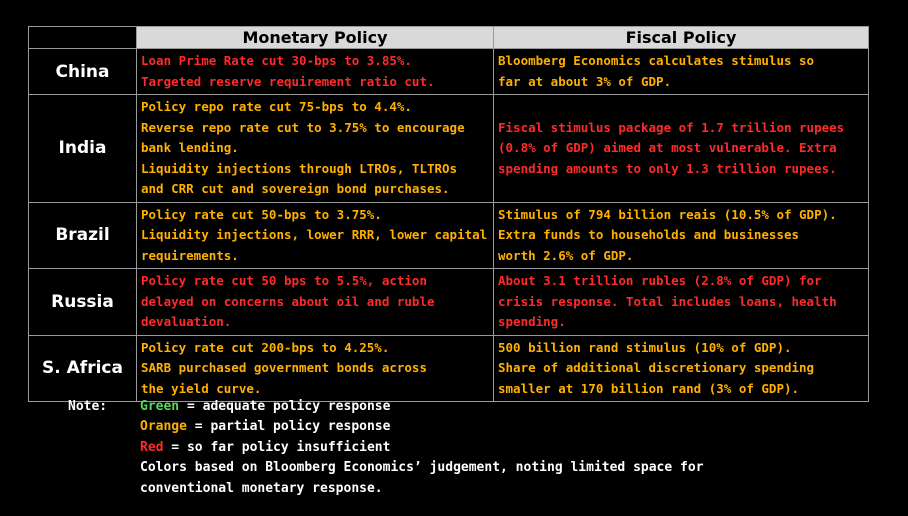 The image size is (908, 516). Describe the element at coordinates (261, 214) in the screenshot. I see `monetary-policy-text-line: Policy rate cut 50-bps to 3.75%.` at that location.